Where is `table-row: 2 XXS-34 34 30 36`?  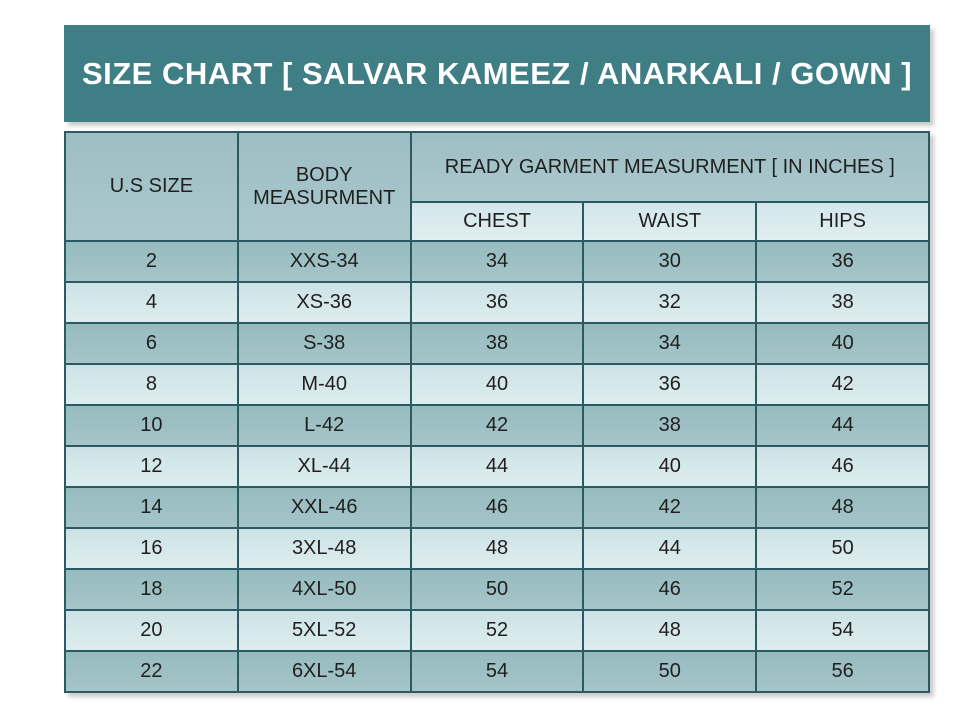 table-row: 2 XXS-34 34 30 36 is located at coordinates (497, 261).